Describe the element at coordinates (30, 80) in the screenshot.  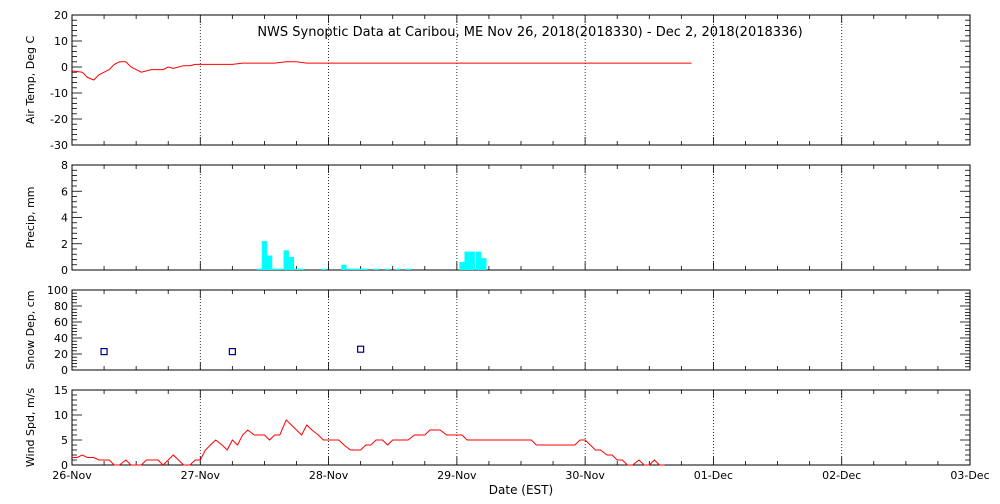
I see `y-axis-label: Air Temp, Deg C` at that location.